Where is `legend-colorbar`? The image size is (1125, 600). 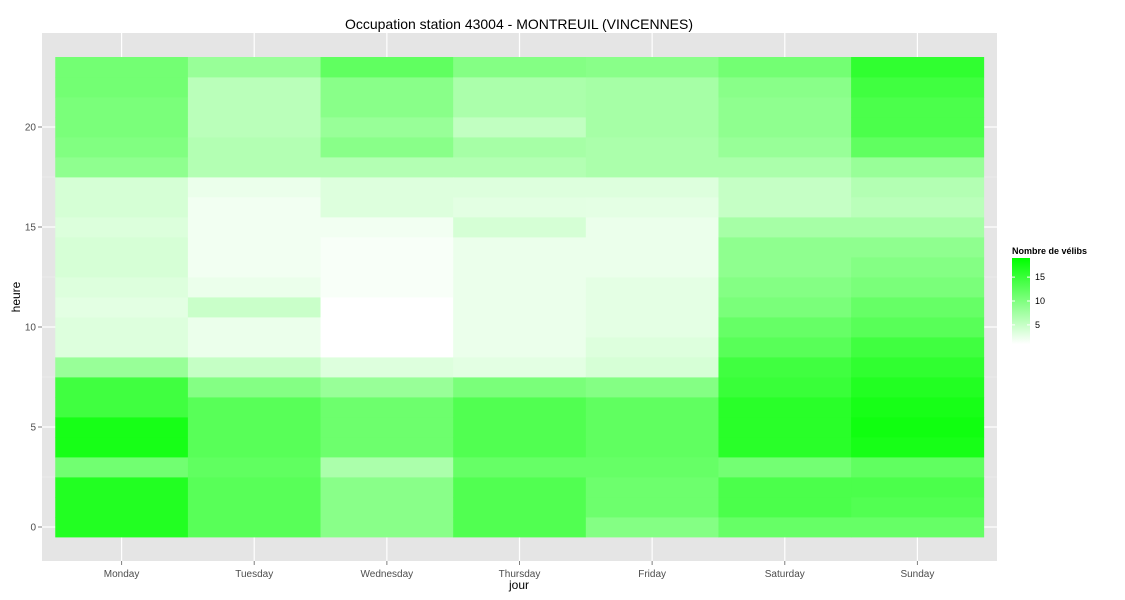 legend-colorbar is located at coordinates (1021, 301).